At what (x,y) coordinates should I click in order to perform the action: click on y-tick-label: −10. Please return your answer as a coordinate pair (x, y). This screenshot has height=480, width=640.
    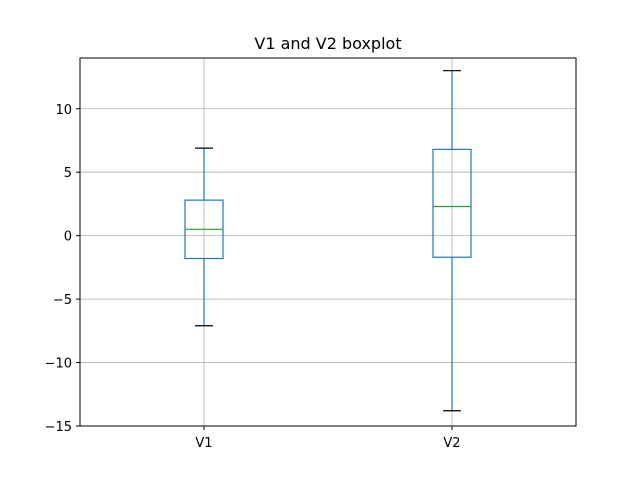
    Looking at the image, I should click on (58, 364).